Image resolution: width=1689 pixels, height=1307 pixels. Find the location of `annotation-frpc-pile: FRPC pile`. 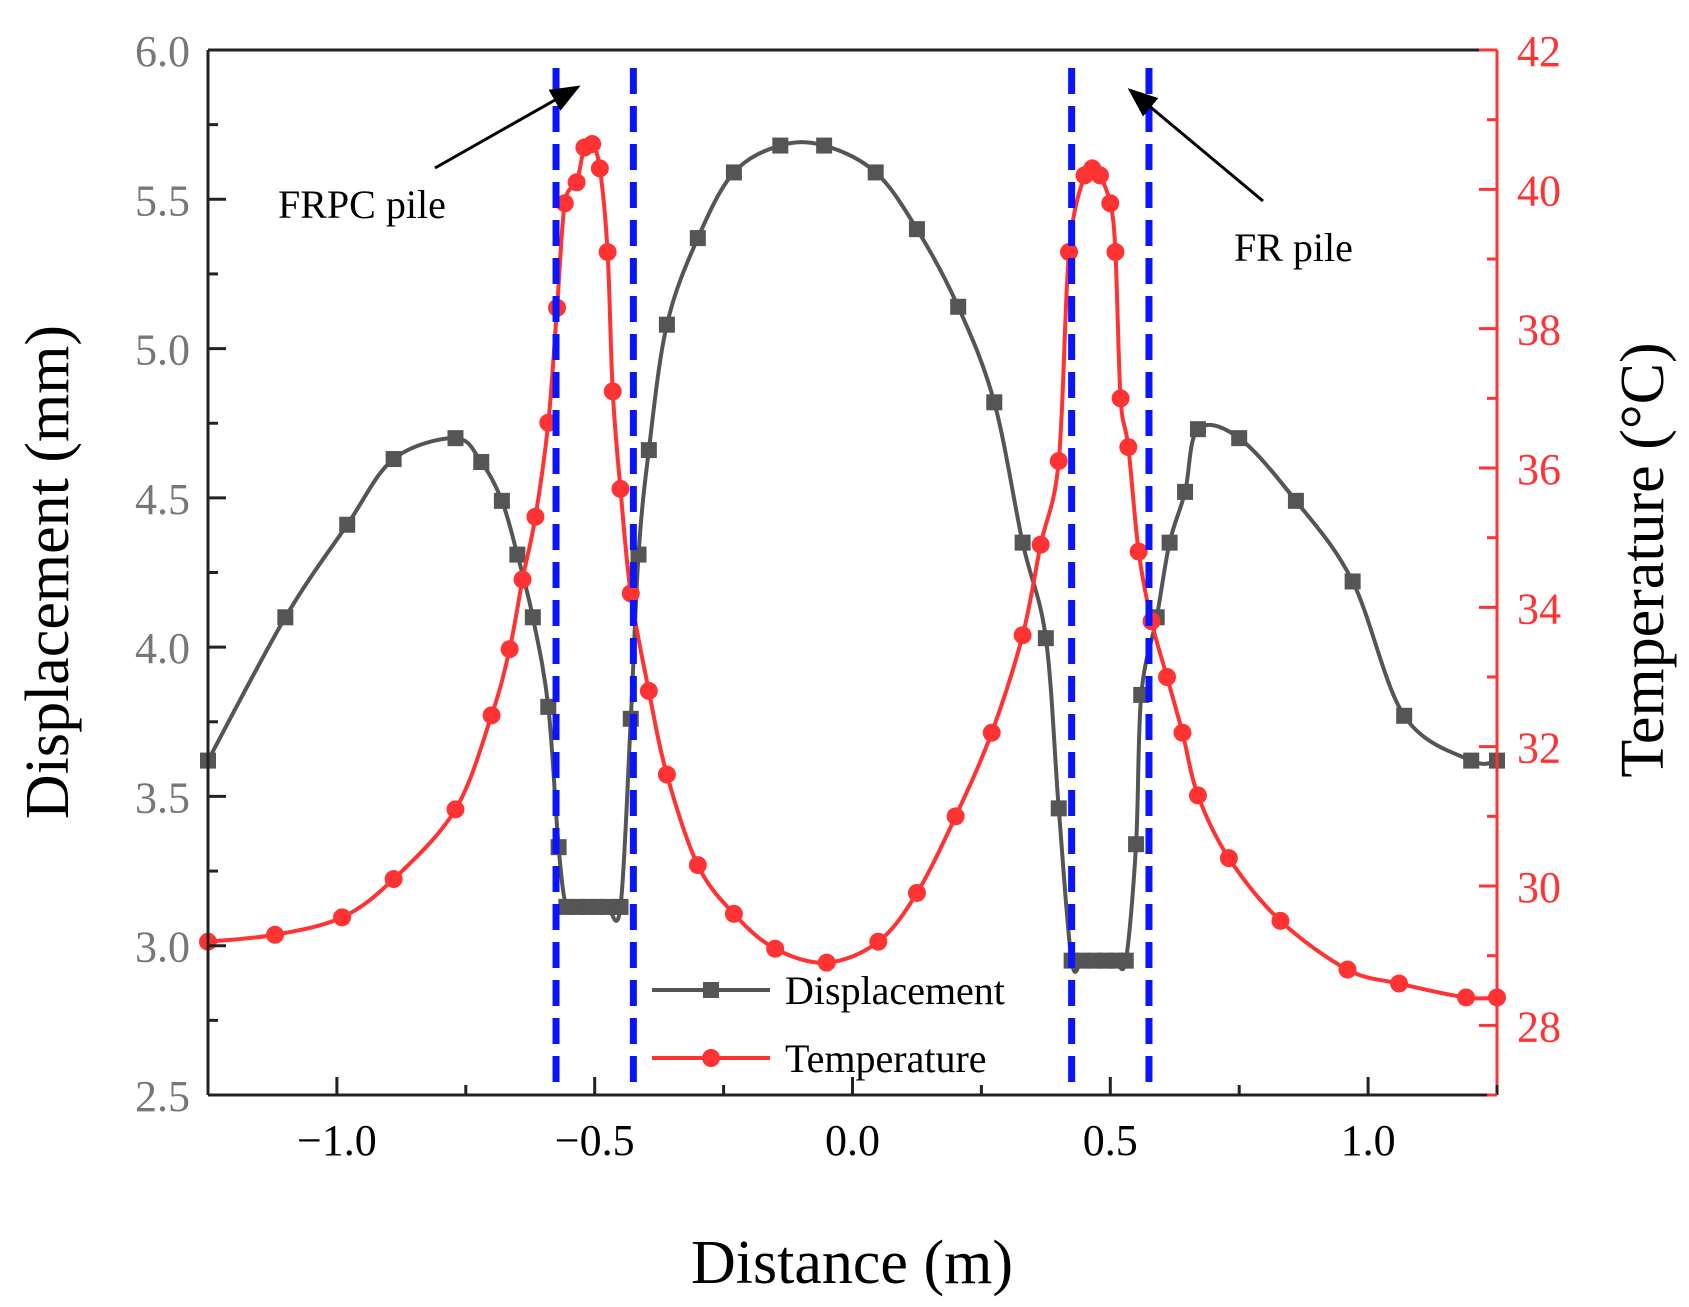

annotation-frpc-pile: FRPC pile is located at coordinates (362, 204).